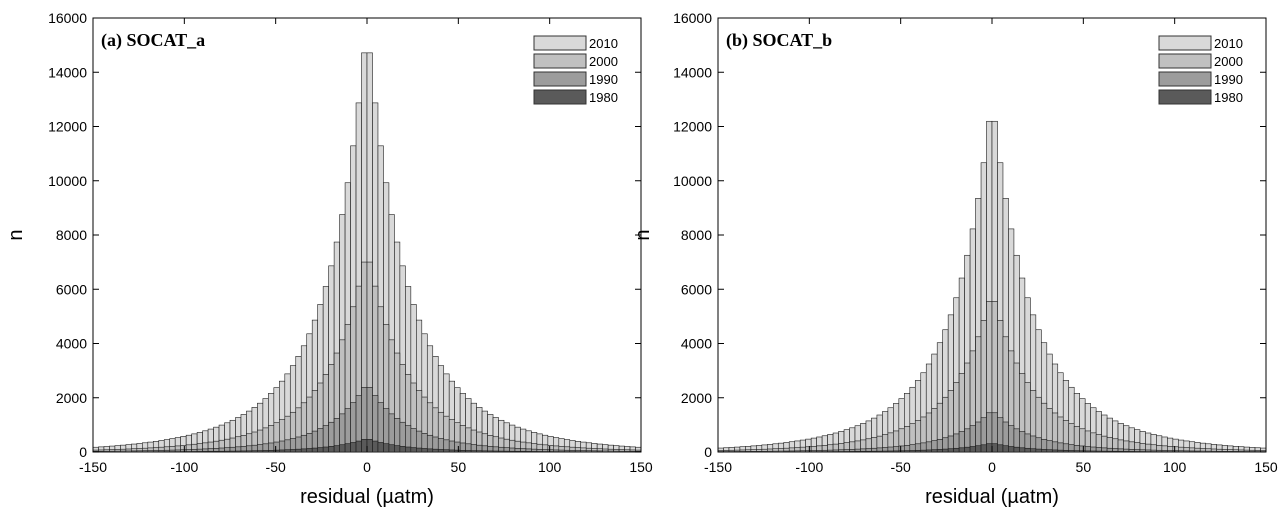  I want to click on x-tick-label: 50, so click(459, 467).